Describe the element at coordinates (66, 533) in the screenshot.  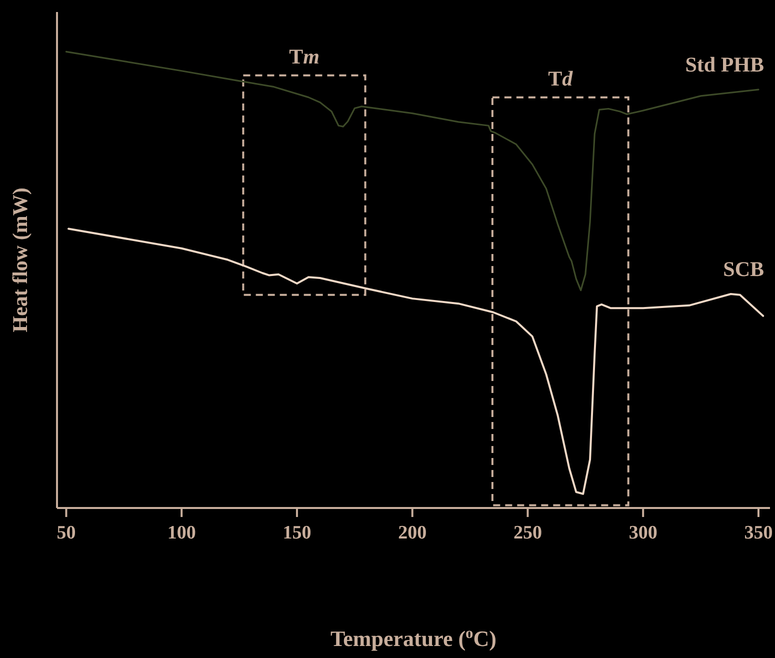
I see `x-tick-label: 50` at that location.